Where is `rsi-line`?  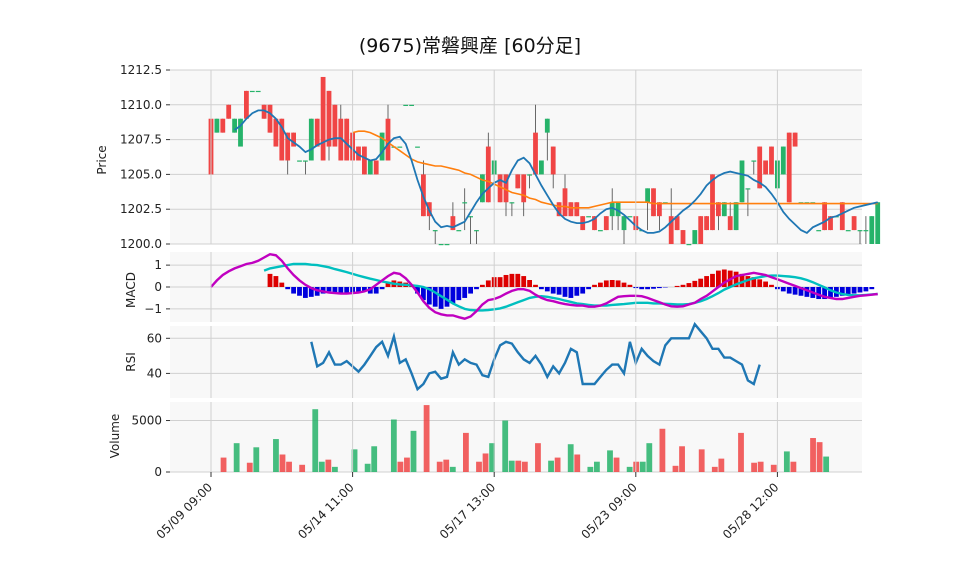 rsi-line is located at coordinates (535, 356).